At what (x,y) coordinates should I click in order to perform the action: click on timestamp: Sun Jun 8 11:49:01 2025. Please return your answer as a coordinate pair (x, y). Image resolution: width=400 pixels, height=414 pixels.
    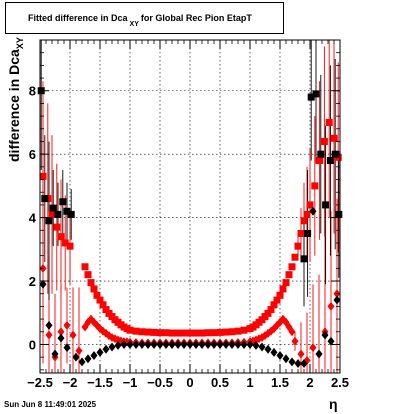
    Looking at the image, I should click on (50, 404).